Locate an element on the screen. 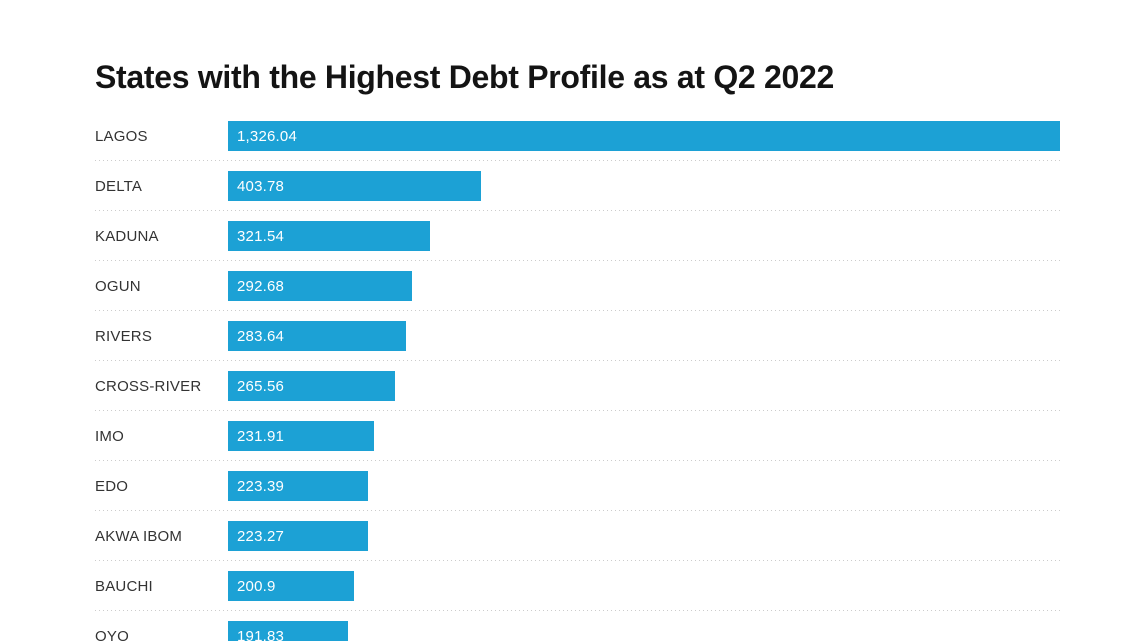 This screenshot has width=1140, height=641. chart-row: RIVERS 283.64 is located at coordinates (577, 336).